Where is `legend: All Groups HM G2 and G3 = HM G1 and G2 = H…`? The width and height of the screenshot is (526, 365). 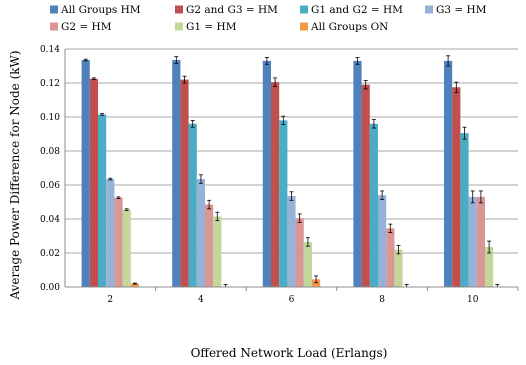 legend: All Groups HM G2 and G3 = HM G1 and G2 = H… is located at coordinates (268, 18).